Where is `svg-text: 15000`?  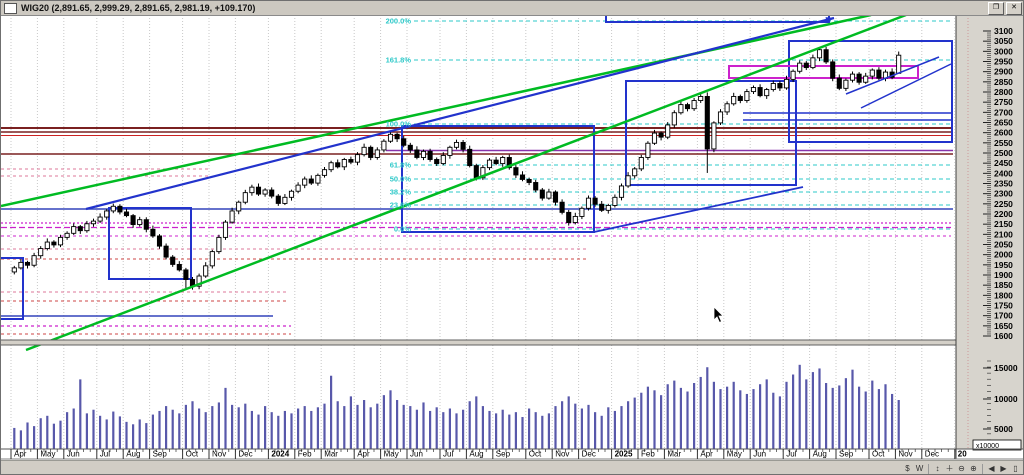 svg-text: 15000 is located at coordinates (1006, 368).